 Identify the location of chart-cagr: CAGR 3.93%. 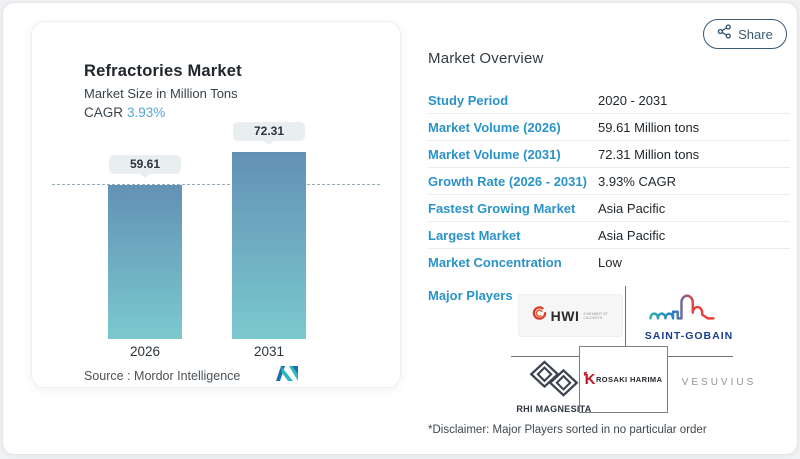
(124, 112).